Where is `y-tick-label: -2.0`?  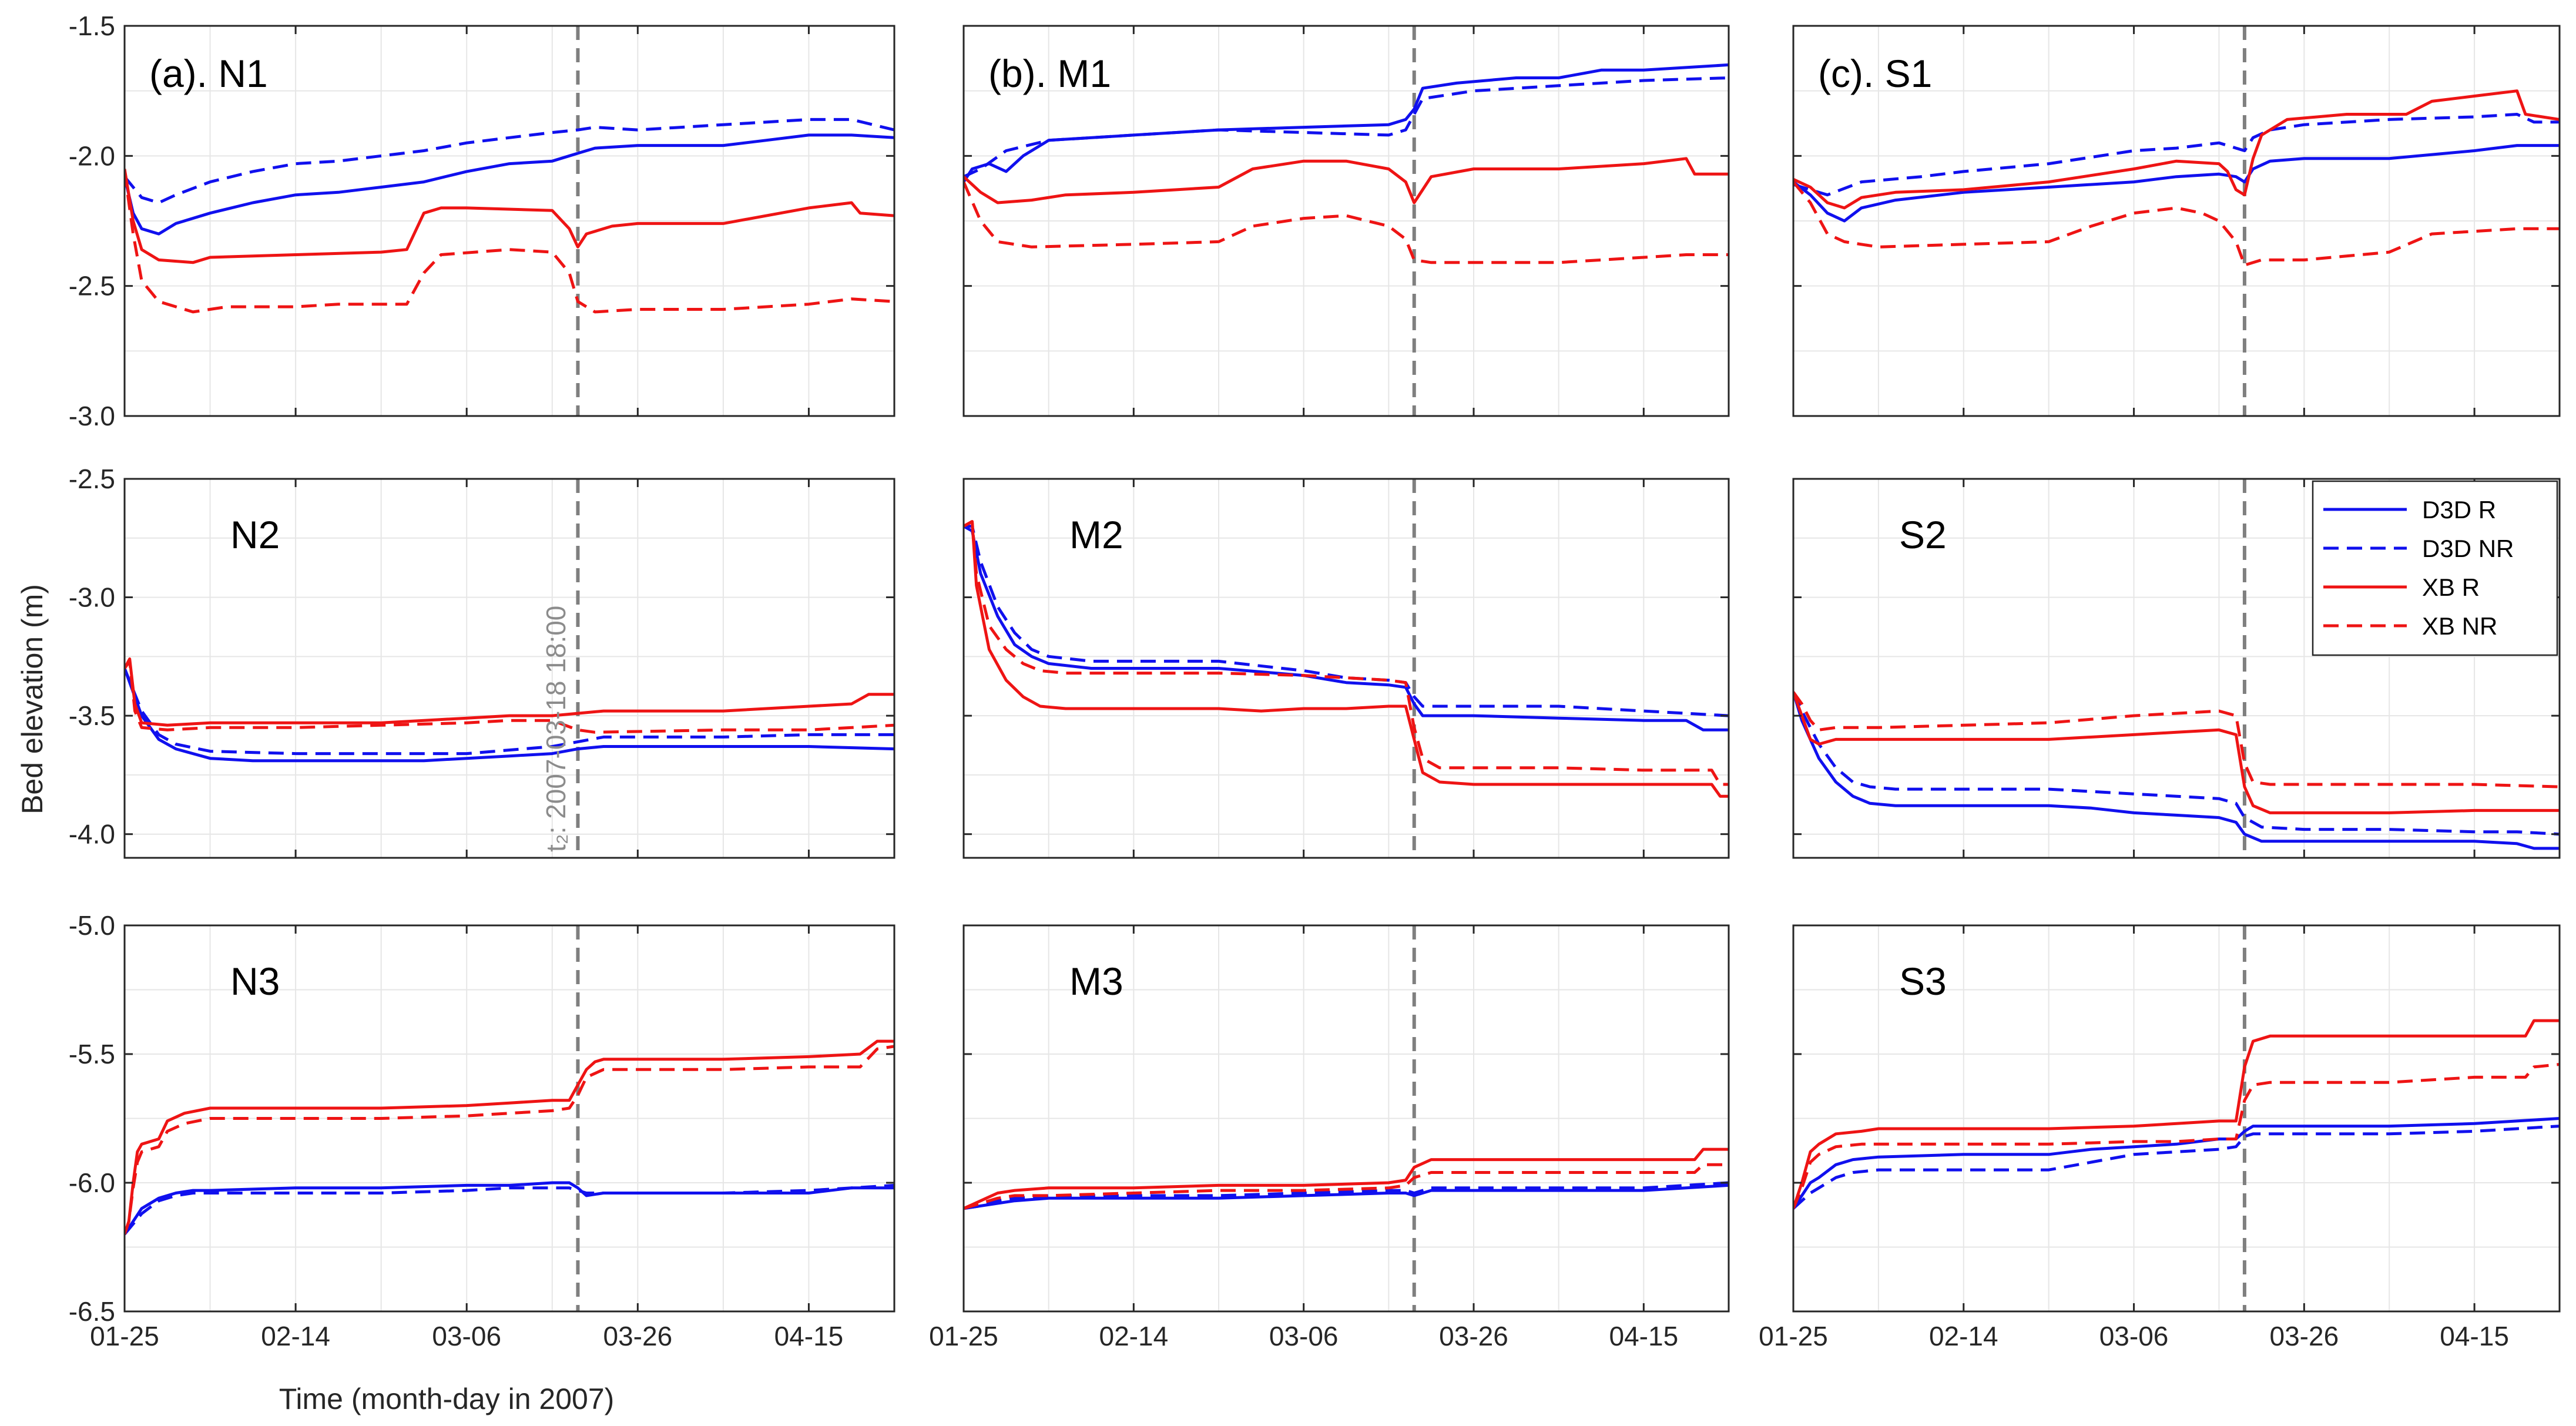 y-tick-label: -2.0 is located at coordinates (92, 155).